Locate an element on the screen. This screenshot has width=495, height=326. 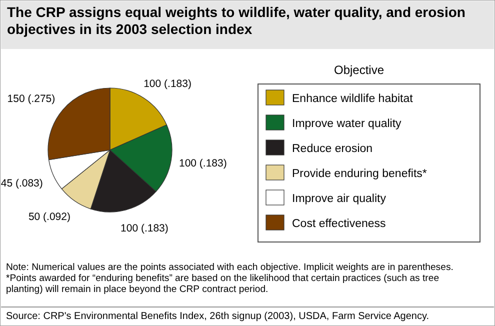
legend-label: Reduce erosion is located at coordinates (332, 149).